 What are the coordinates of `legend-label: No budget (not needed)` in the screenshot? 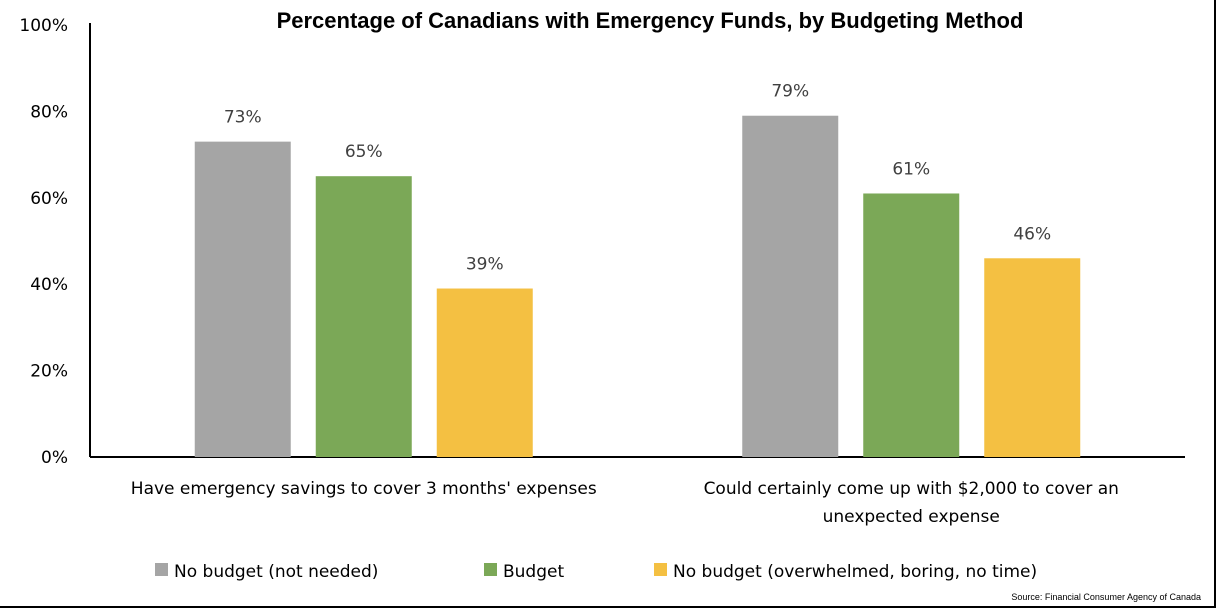 It's located at (276, 572).